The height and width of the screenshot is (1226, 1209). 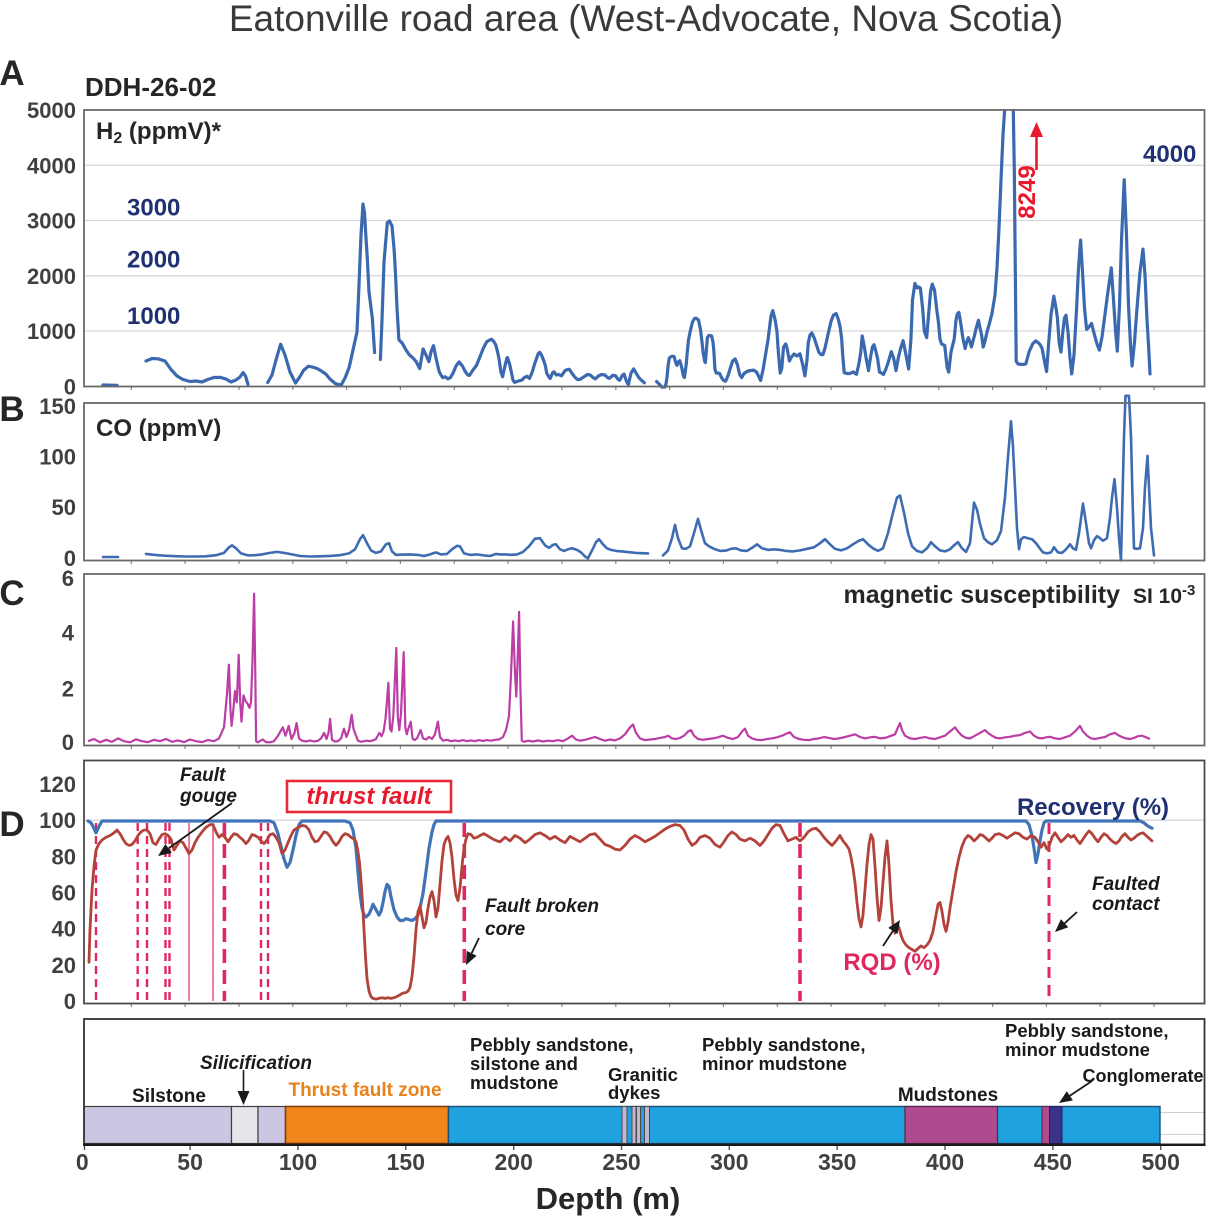 I want to click on svg-text: Silstone, so click(x=169, y=1096).